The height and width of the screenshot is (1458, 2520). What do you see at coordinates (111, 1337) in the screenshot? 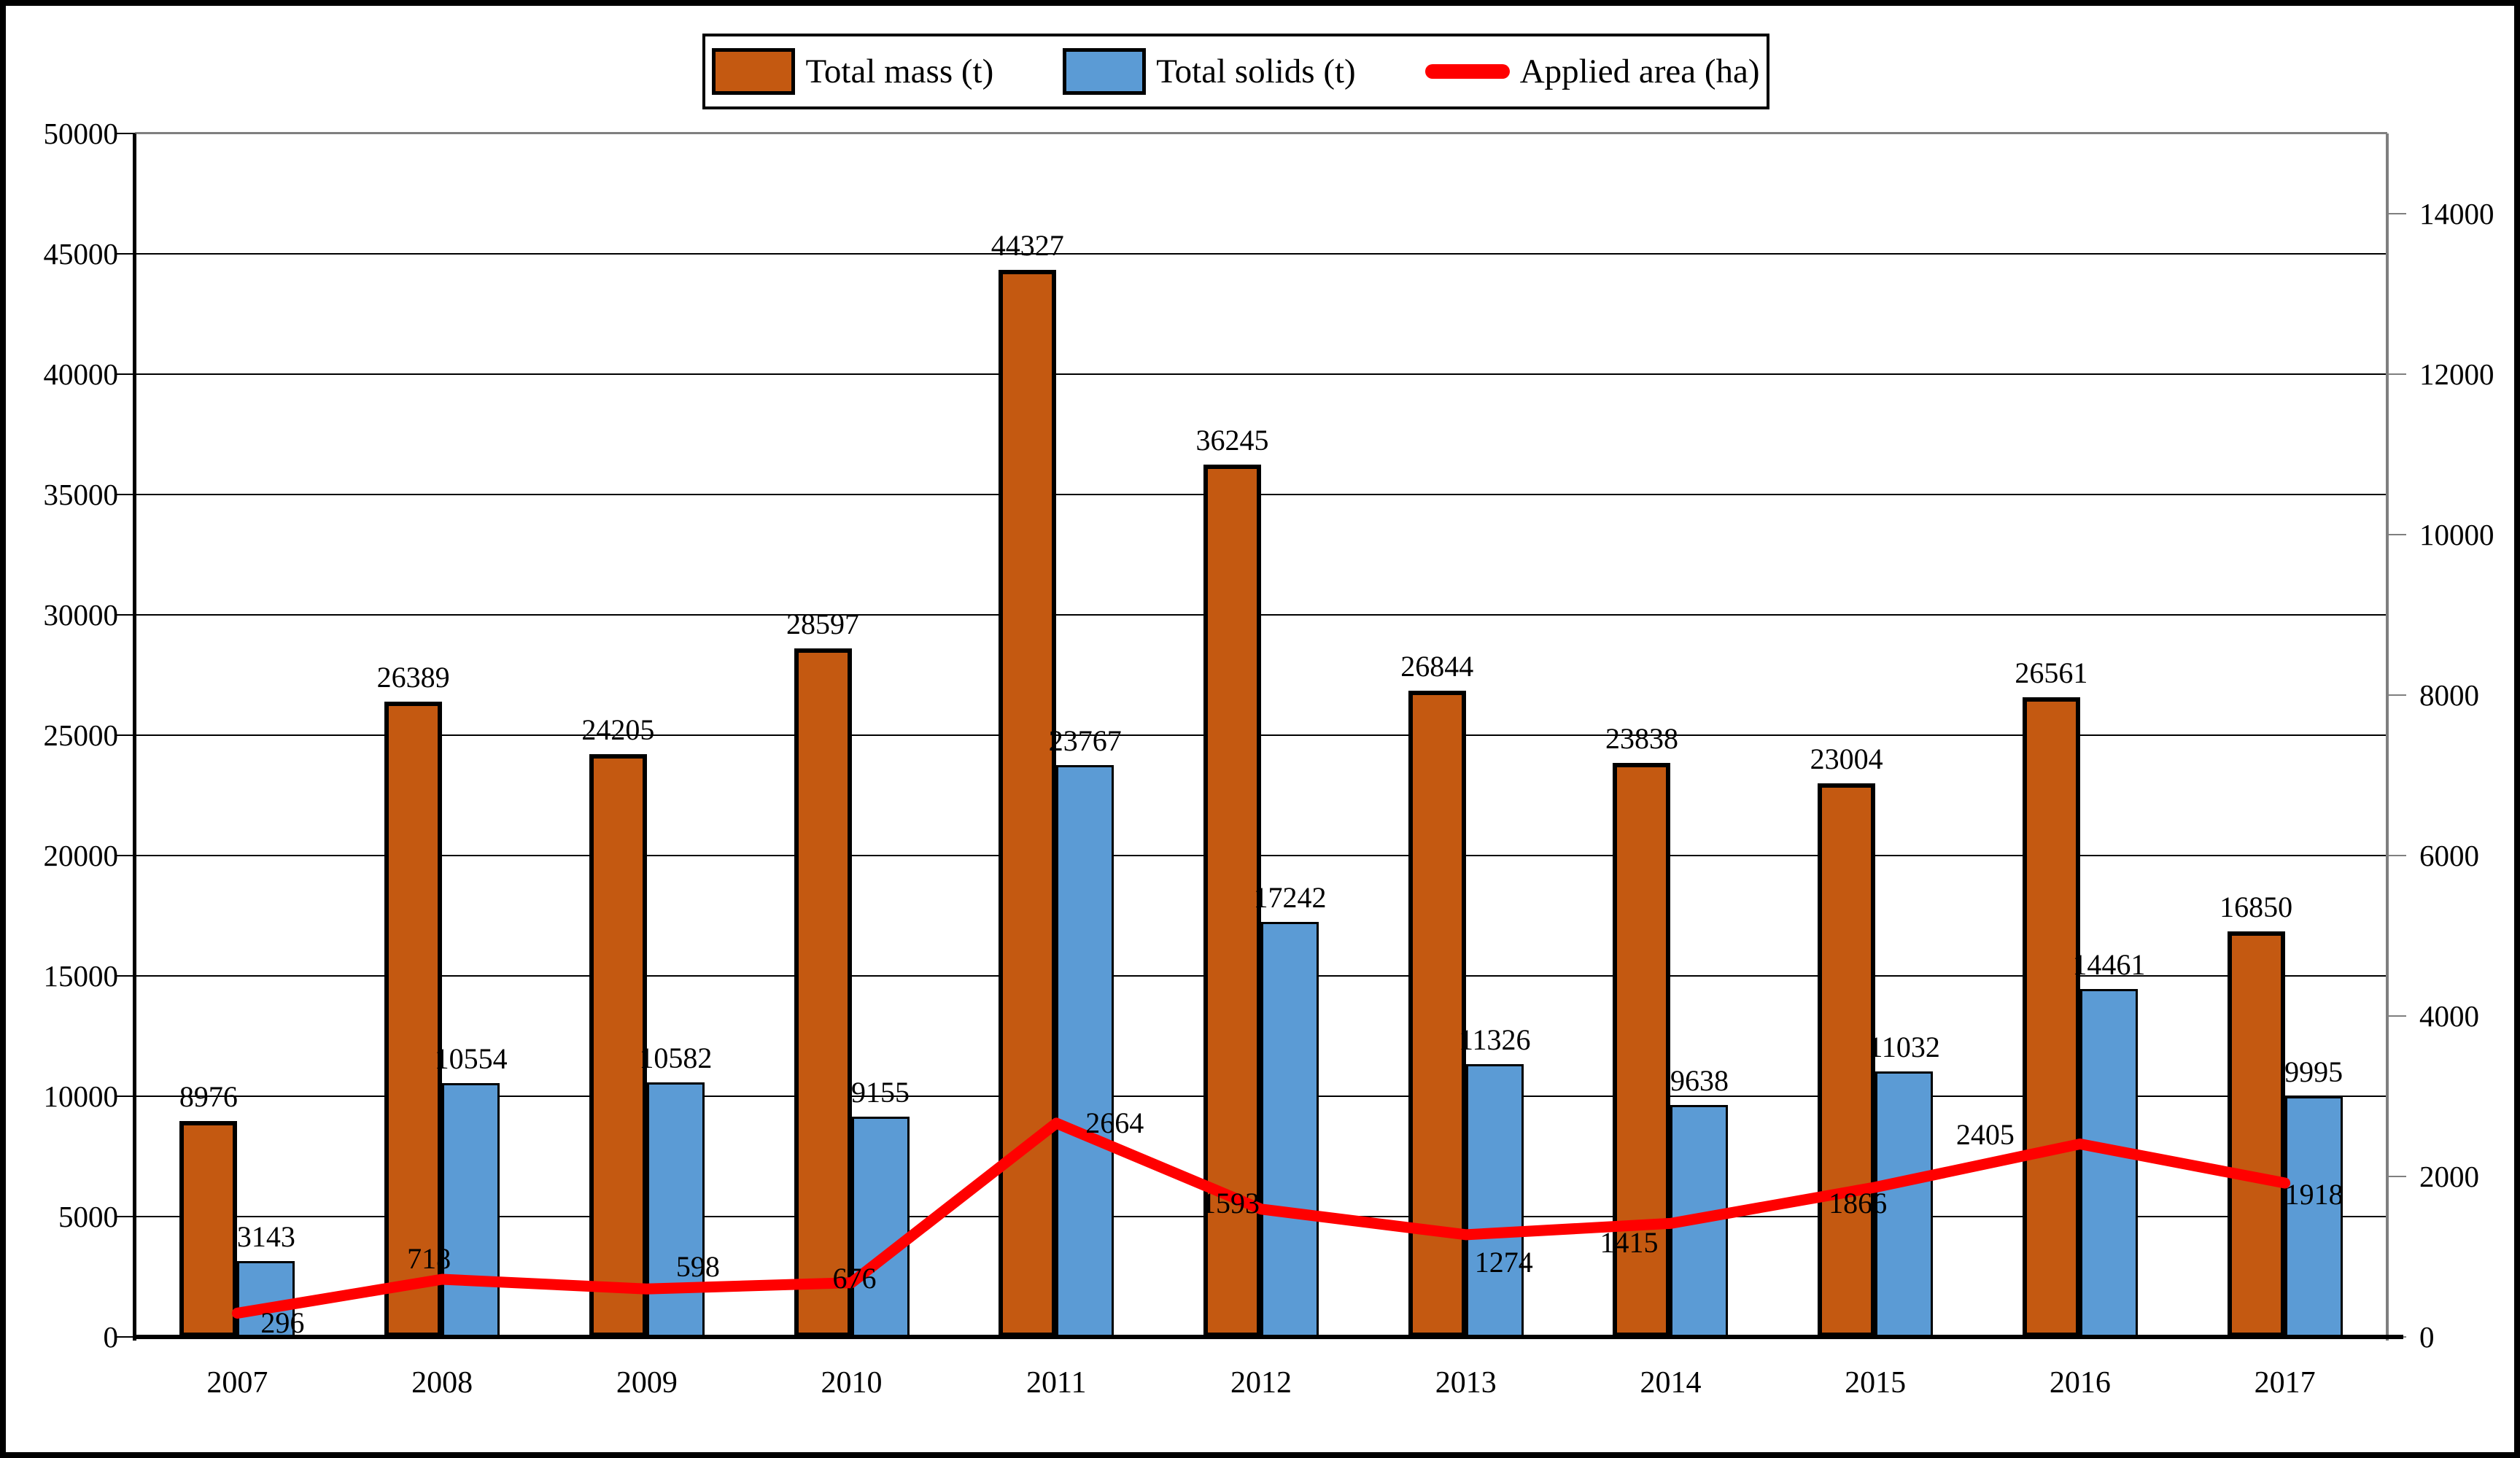
I see `left-axis-tick-label-0: 0` at bounding box center [111, 1337].